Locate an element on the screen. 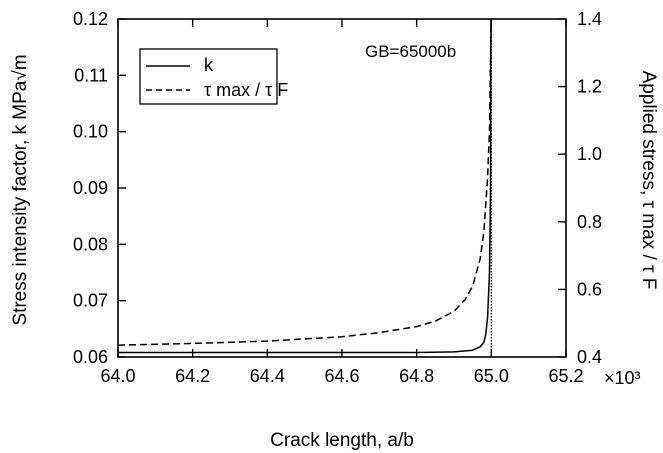 The width and height of the screenshot is (663, 453). y-right-tick-label: 1.0 is located at coordinates (589, 154).